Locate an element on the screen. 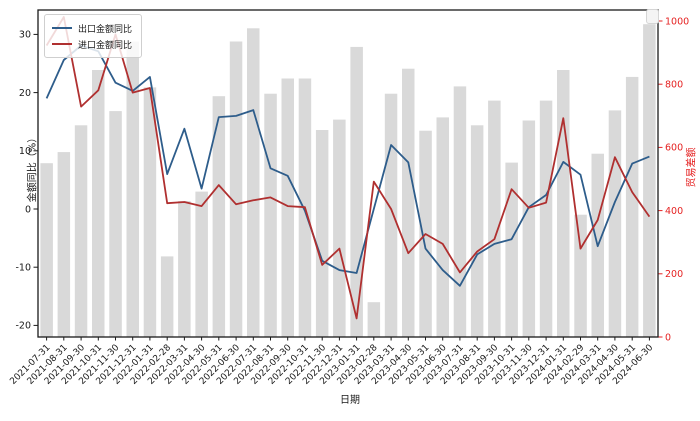 Image resolution: width=700 pixels, height=421 pixels. right-tick-label: 200 is located at coordinates (674, 274).